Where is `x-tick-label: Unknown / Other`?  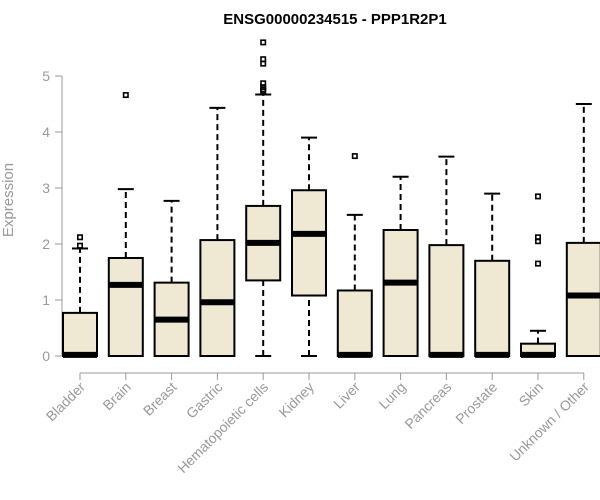 x-tick-label: Unknown / Other is located at coordinates (549, 422).